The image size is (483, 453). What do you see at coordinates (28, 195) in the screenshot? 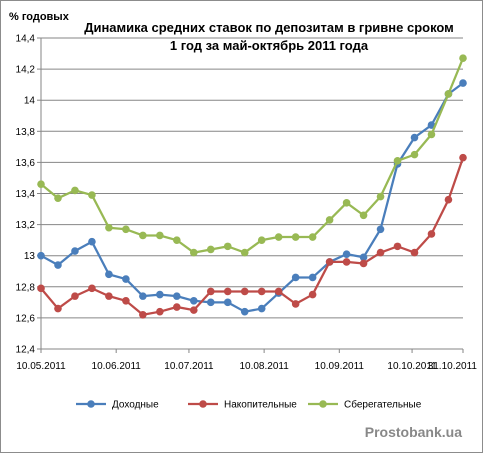
I see `y-tick-labels: 12,4 12,6 12,8 13 13,2 13,4 13,6 13,8 14 14,2 14,4` at bounding box center [28, 195].